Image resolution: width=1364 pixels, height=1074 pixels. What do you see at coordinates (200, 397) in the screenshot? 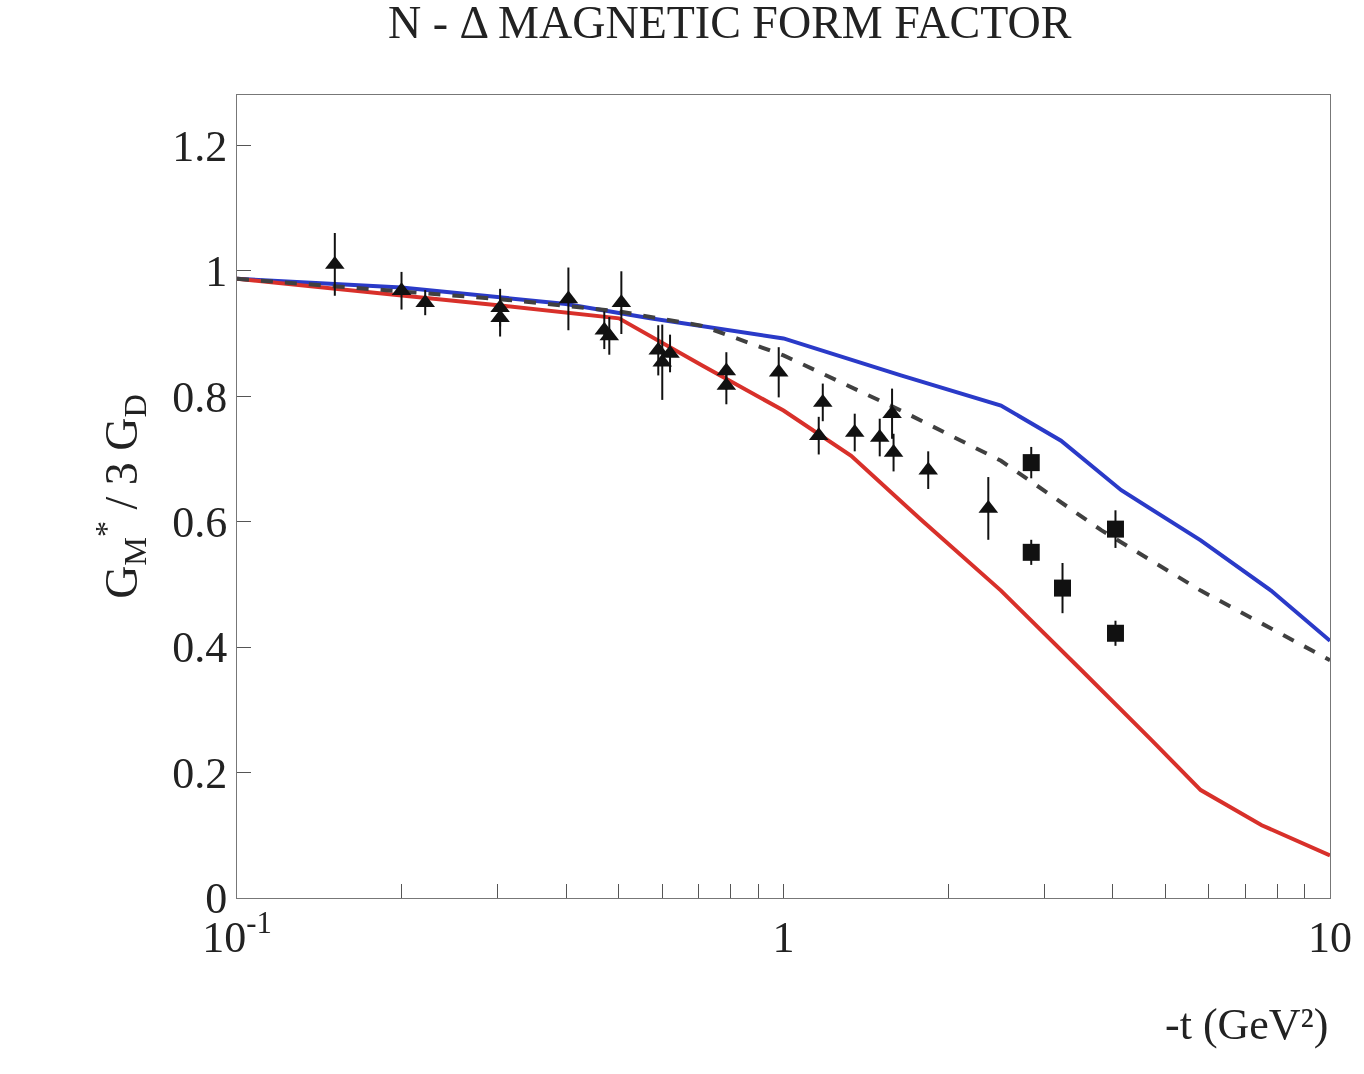
I see `y-tick-label: 0.8` at bounding box center [200, 397].